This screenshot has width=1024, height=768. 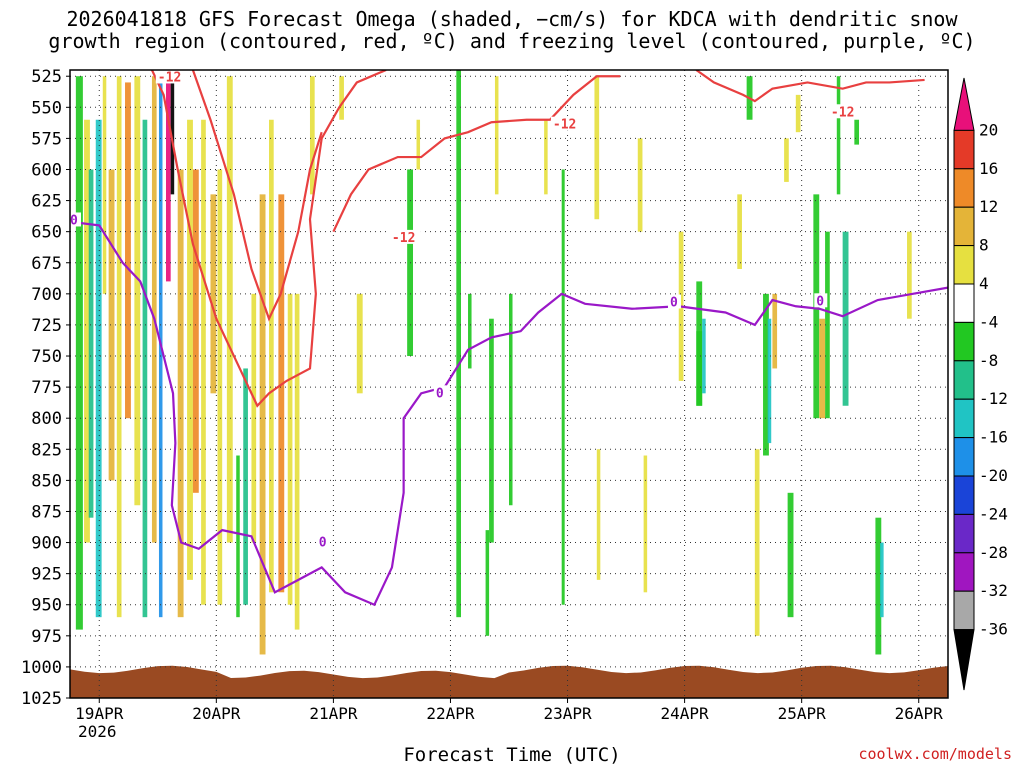 What do you see at coordinates (46, 481) in the screenshot?
I see `y-tick-label: 850` at bounding box center [46, 481].